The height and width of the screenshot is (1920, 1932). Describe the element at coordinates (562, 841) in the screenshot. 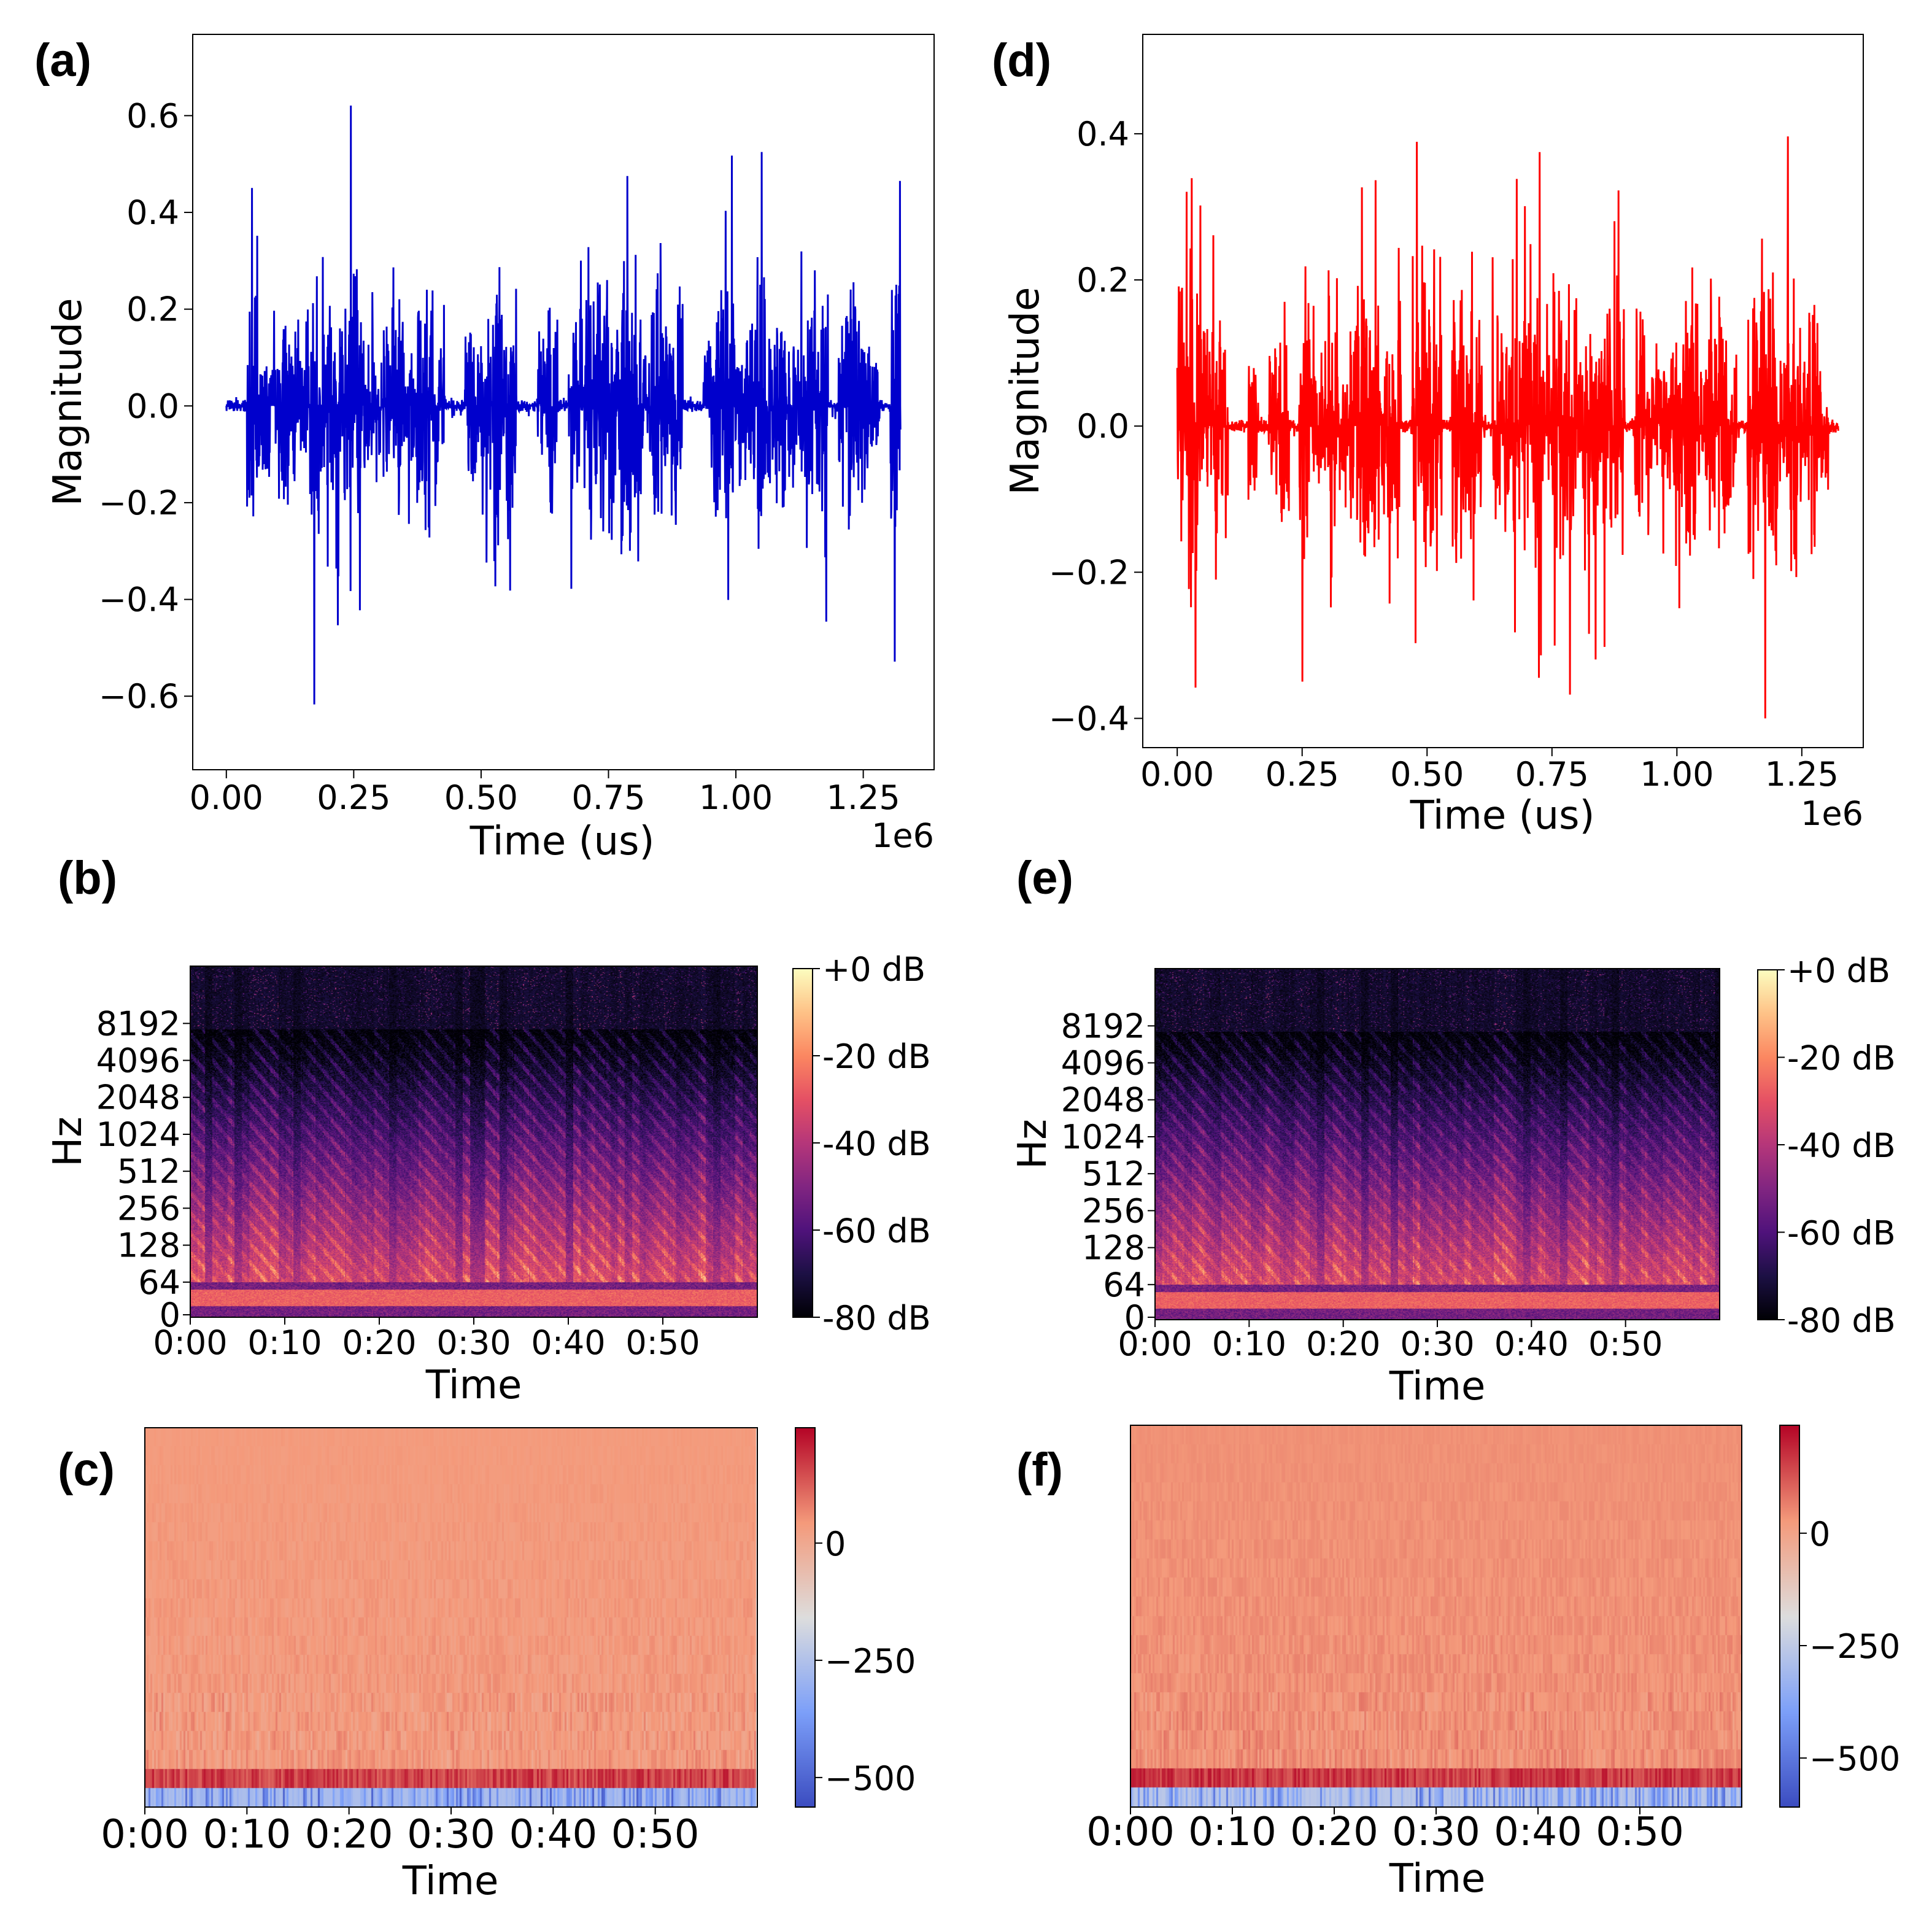

I see `x-axis-label: Time (us)` at that location.